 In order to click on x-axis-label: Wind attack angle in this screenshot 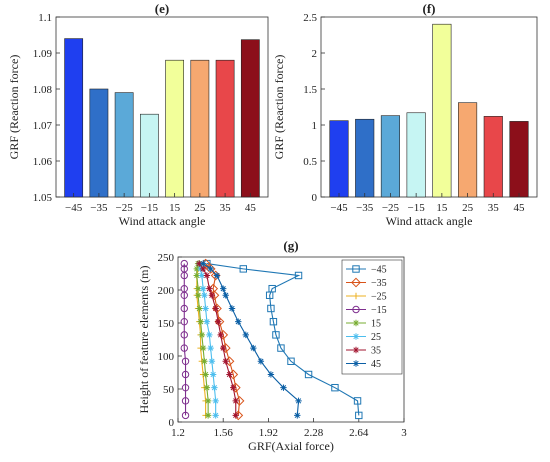, I will do `click(429, 221)`.